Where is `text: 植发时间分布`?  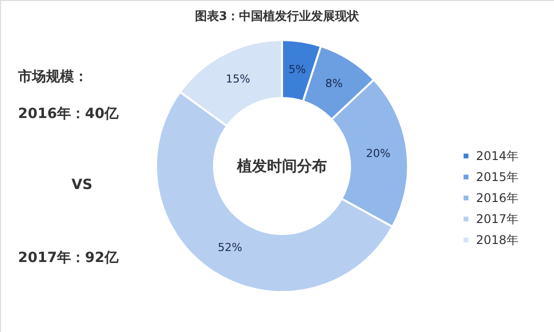 text: 植发时间分布 is located at coordinates (281, 166).